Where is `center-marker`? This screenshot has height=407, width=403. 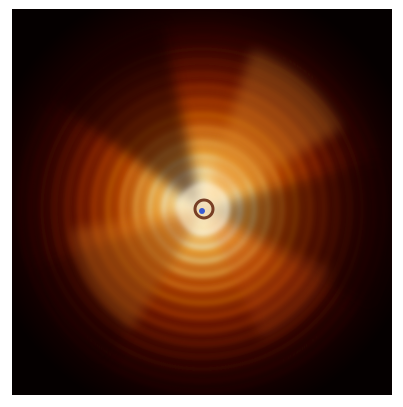
center-marker is located at coordinates (202, 211).